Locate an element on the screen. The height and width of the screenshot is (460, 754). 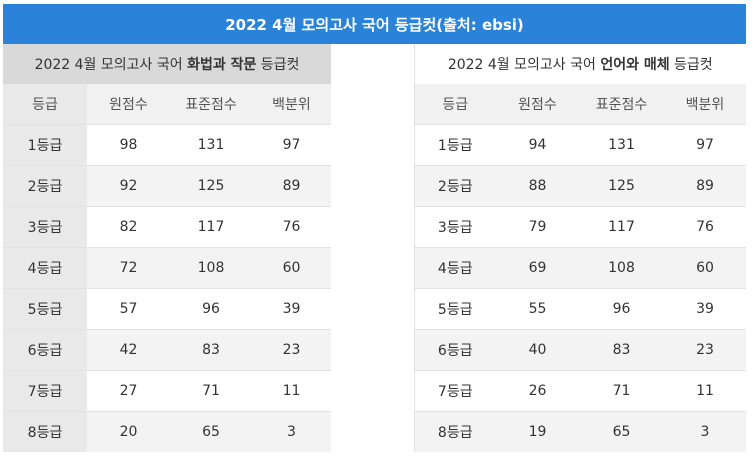
left-cell-raw-score: 57 is located at coordinates (128, 309).